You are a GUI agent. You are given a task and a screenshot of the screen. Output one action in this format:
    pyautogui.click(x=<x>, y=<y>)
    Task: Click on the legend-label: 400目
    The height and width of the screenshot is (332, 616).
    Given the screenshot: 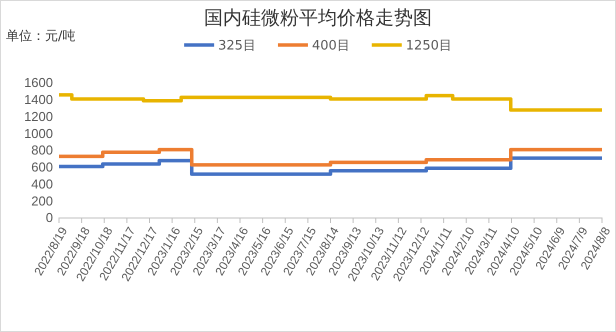 What is the action you would take?
    pyautogui.click(x=331, y=46)
    